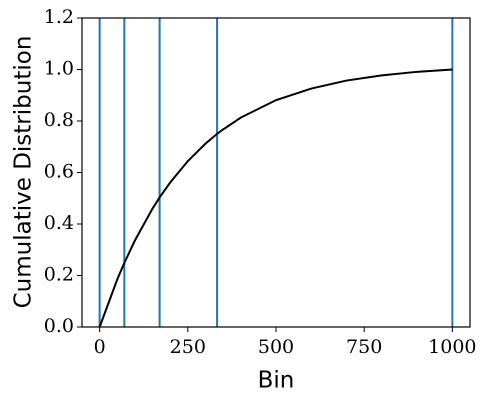 The height and width of the screenshot is (405, 485). I want to click on x-tick-label: 1000, so click(452, 347).